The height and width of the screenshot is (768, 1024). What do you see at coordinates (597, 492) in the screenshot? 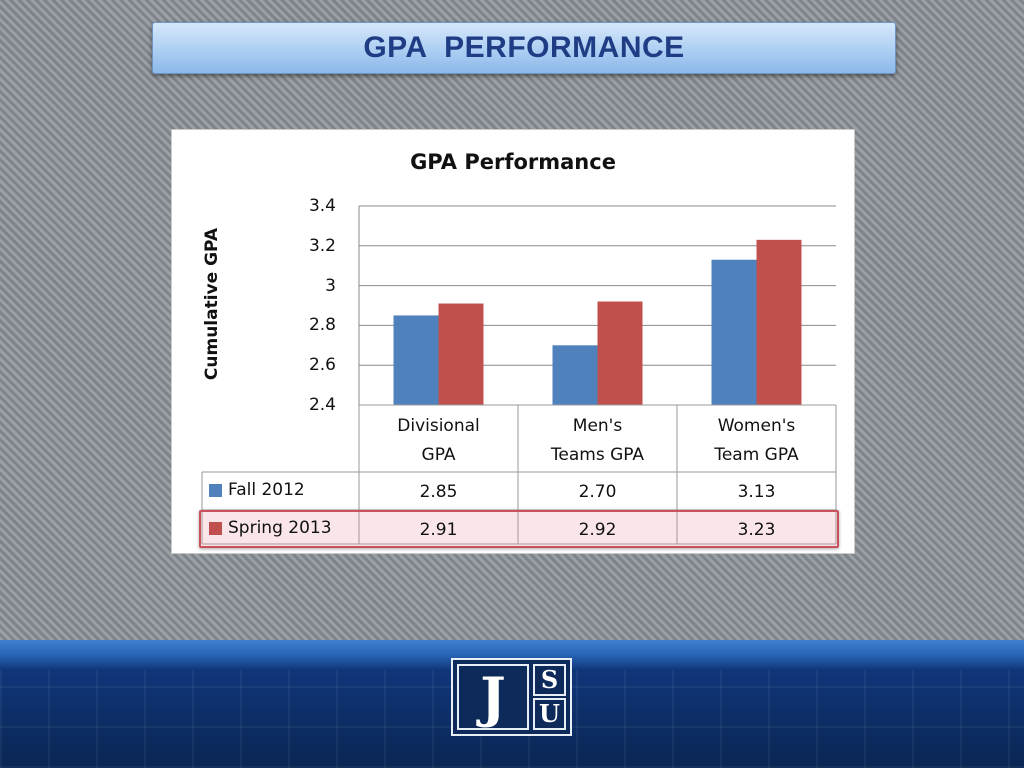
I see `table-cell-fall-mens: 2.70` at bounding box center [597, 492].